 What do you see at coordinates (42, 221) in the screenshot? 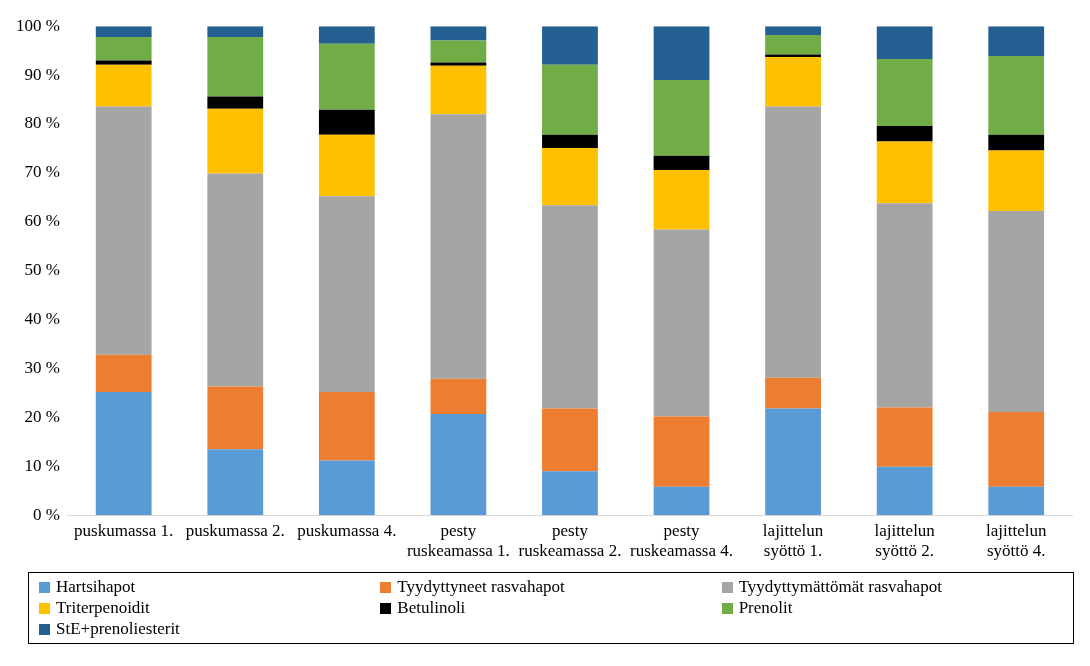
I see `y-tick-label: 60 %` at bounding box center [42, 221].